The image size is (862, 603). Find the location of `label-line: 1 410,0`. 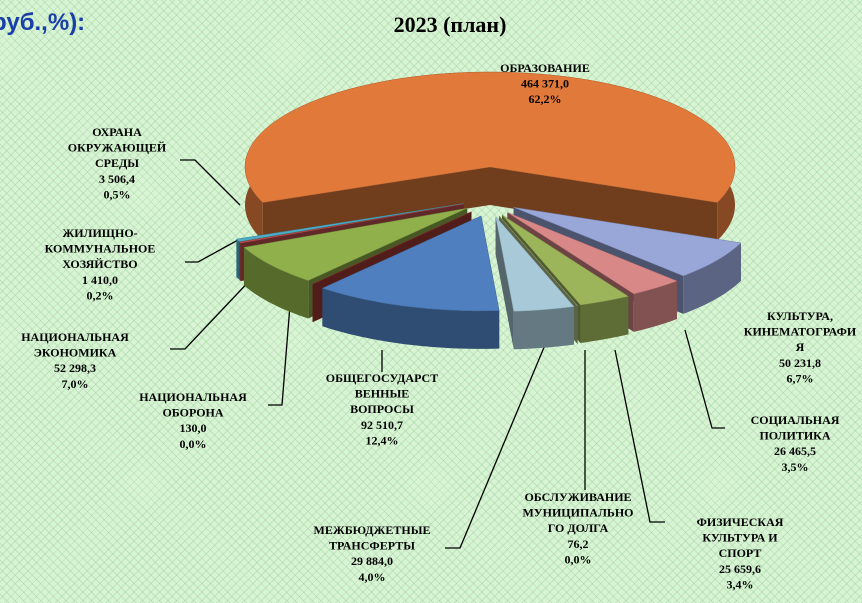

label-line: 1 410,0 is located at coordinates (100, 280).